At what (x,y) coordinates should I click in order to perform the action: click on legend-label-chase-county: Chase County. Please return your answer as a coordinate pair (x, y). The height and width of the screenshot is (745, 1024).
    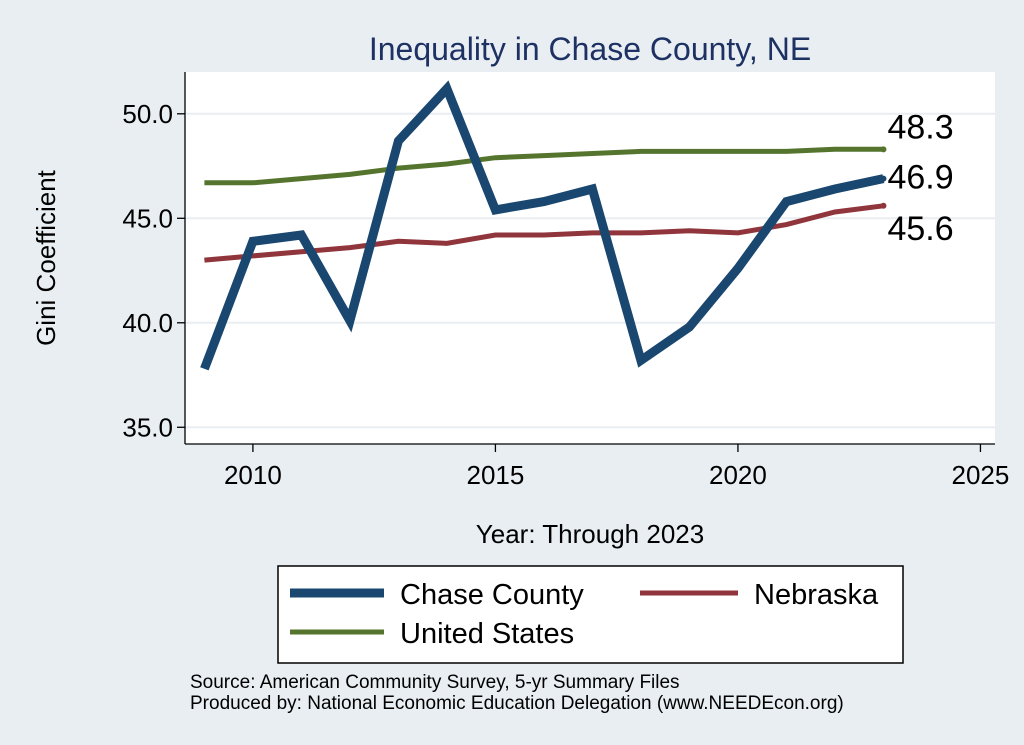
    Looking at the image, I should click on (492, 595).